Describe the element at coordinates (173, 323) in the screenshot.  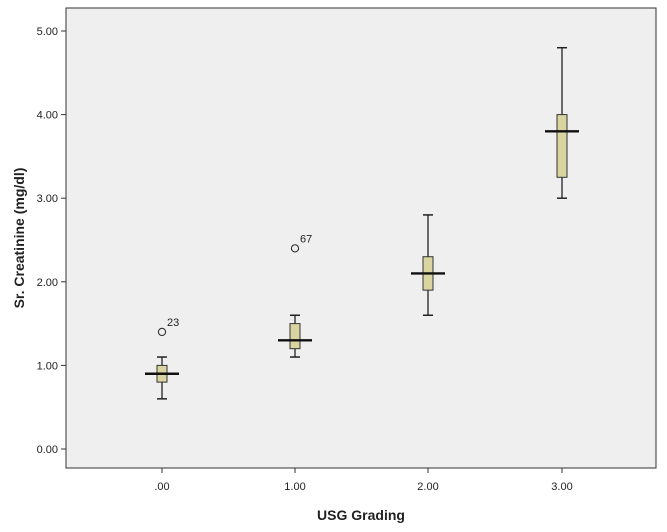
I see `outlier-label: 23` at that location.